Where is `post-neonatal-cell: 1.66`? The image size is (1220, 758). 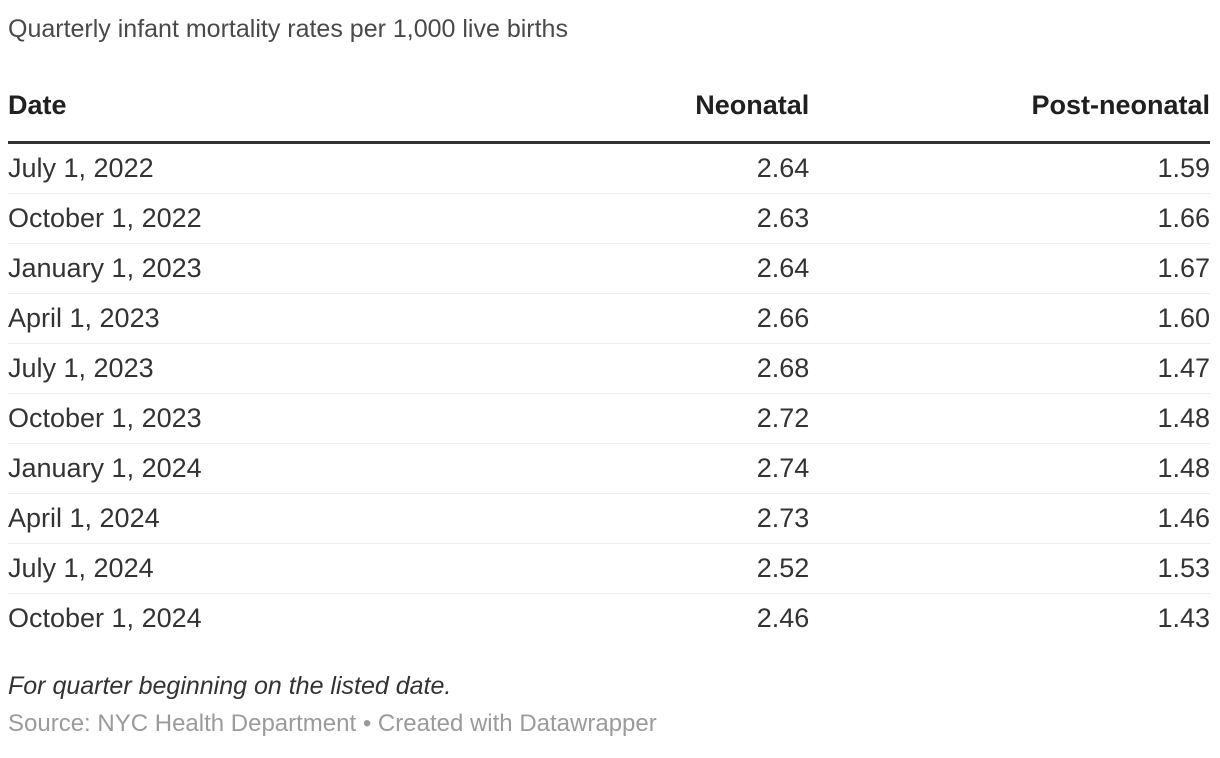 post-neonatal-cell: 1.66 is located at coordinates (1009, 218).